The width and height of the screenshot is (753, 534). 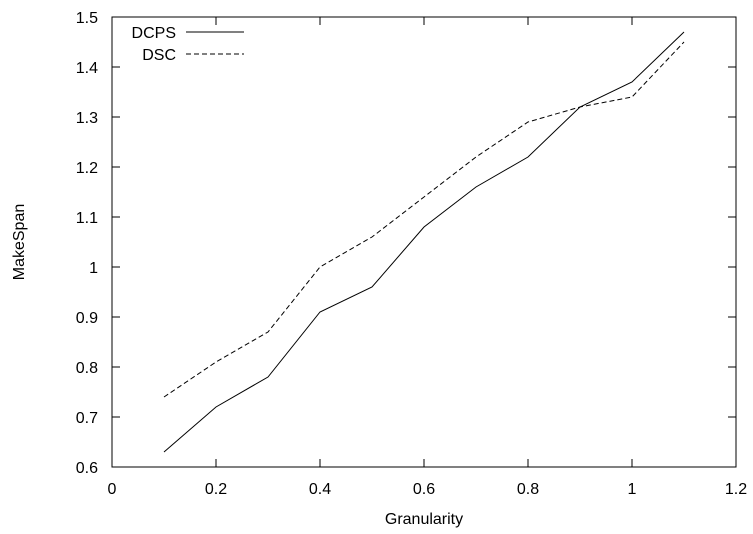 I want to click on x-tick-label: 0.8, so click(x=528, y=489).